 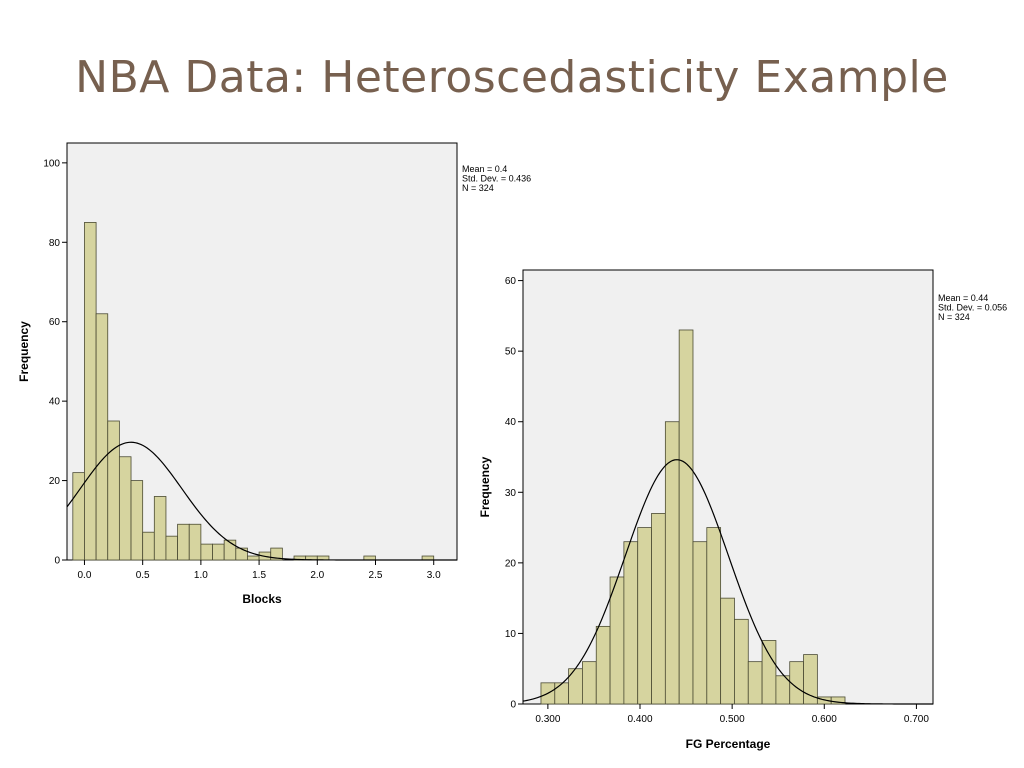 What do you see at coordinates (484, 169) in the screenshot?
I see `stats-line: Mean = 0.4` at bounding box center [484, 169].